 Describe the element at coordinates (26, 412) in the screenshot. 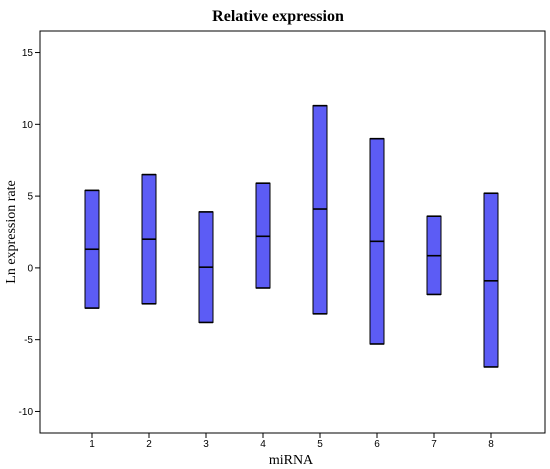

I see `y-tick-label: -10` at that location.